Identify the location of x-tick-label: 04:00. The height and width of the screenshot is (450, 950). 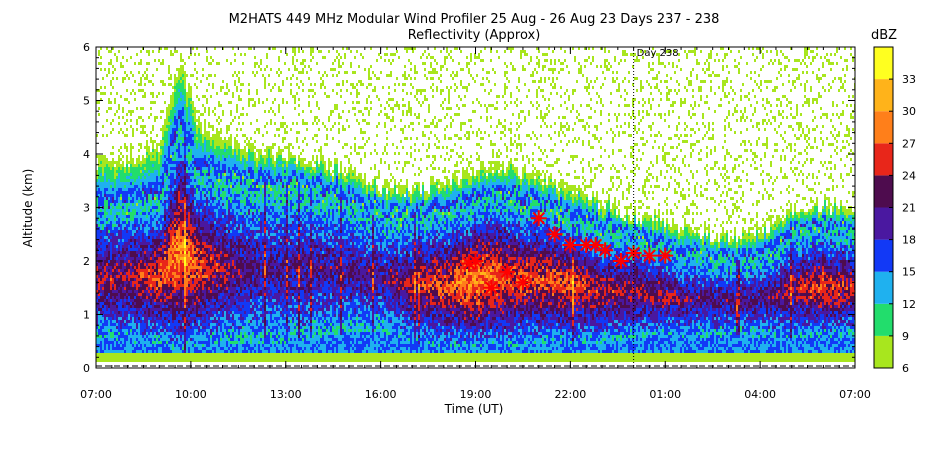
(760, 394).